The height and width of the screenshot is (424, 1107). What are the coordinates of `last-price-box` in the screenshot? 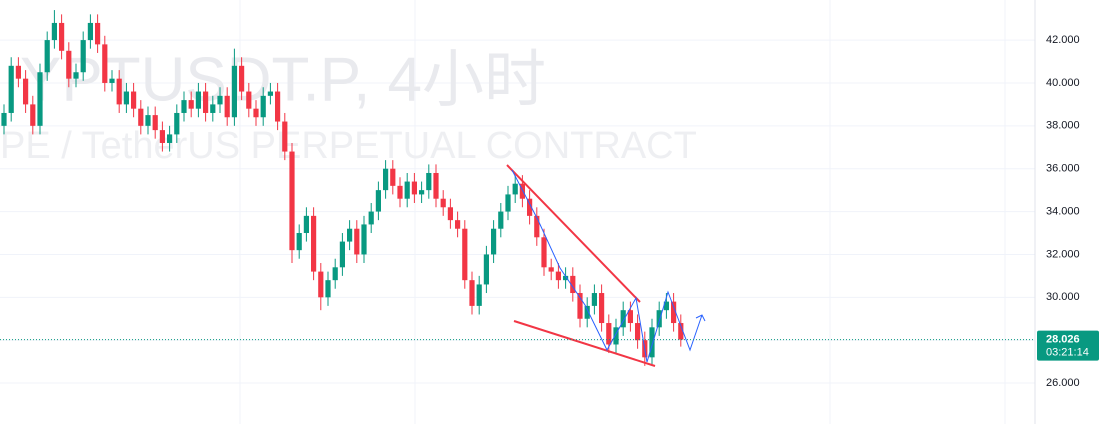 It's located at (1068, 345).